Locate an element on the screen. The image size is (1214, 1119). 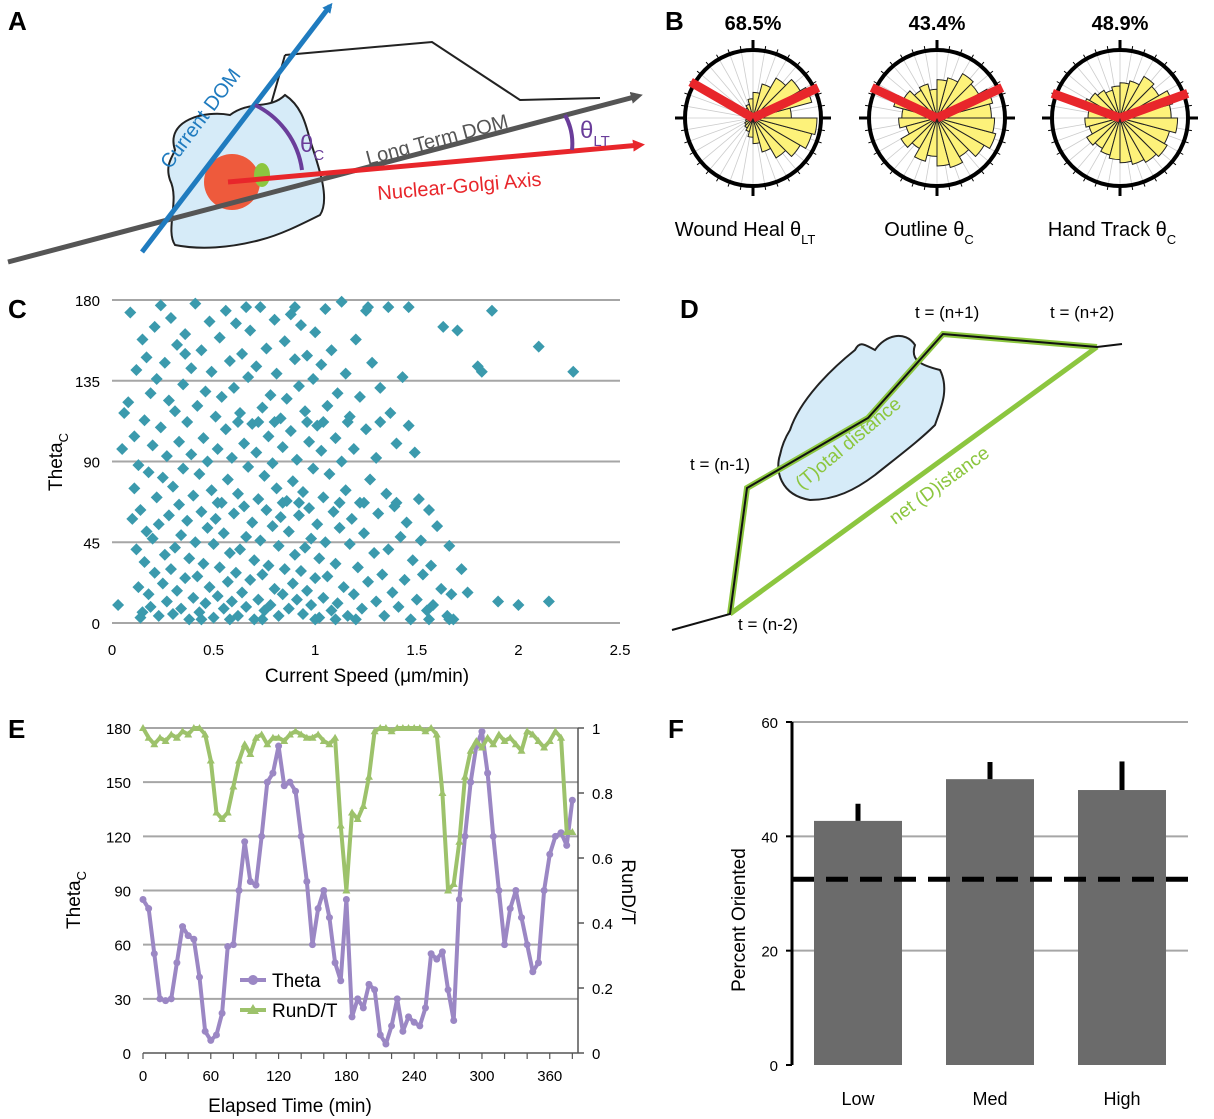
bar-high is located at coordinates (1122, 927).